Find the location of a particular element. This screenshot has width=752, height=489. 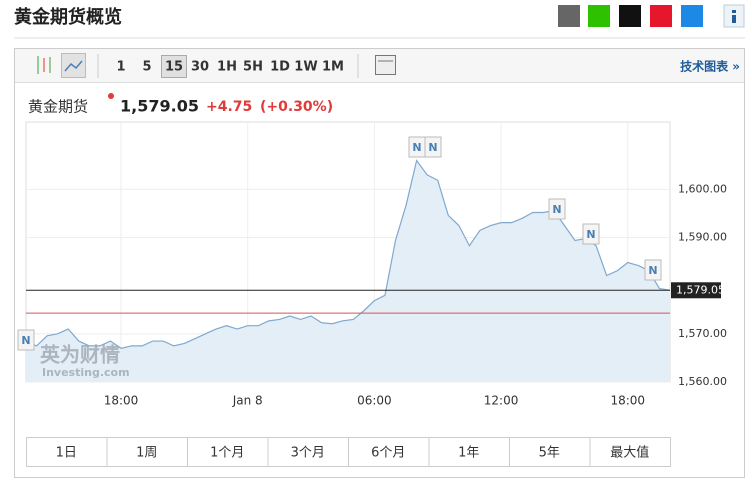

watermark-brand: 英为财情 is located at coordinates (80, 355).